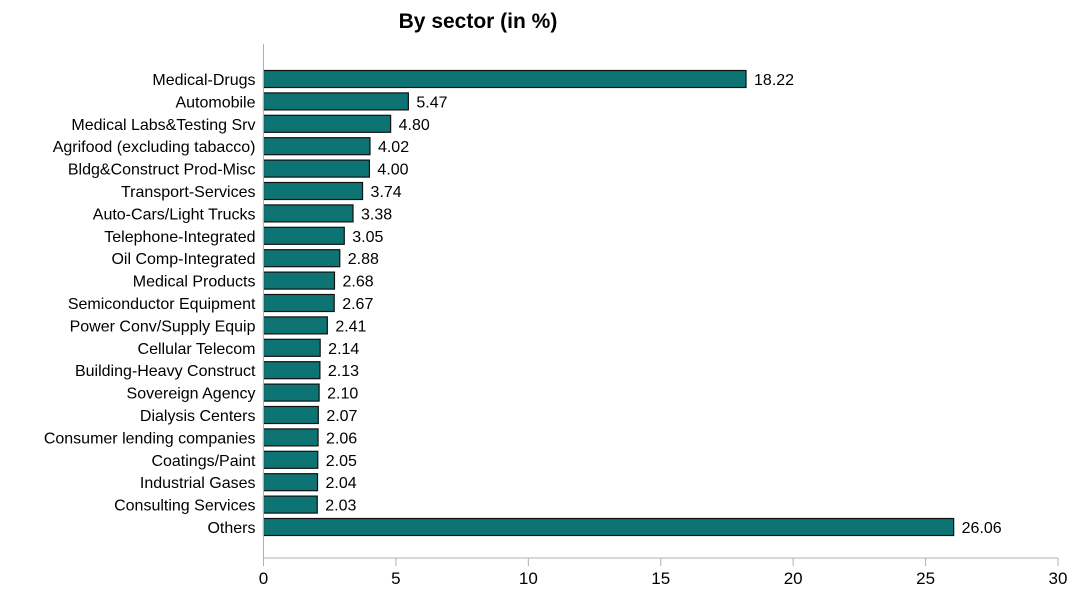  Describe the element at coordinates (162, 304) in the screenshot. I see `category-label: Semiconductor Equipment` at that location.